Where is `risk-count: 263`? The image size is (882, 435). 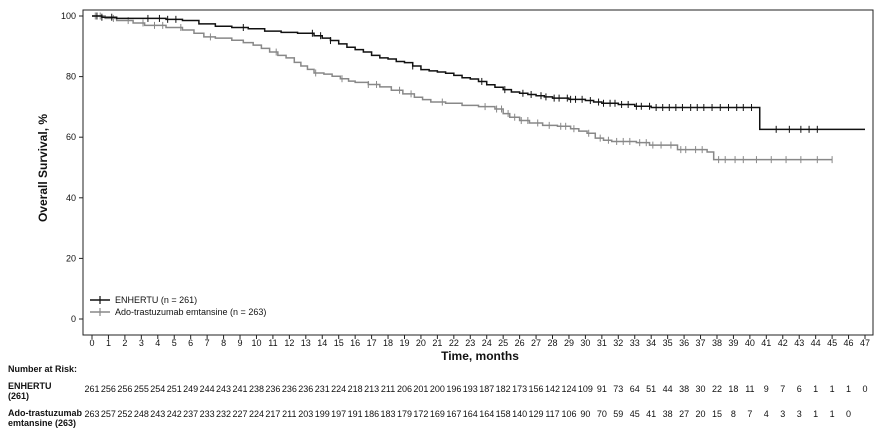
risk-count: 263 is located at coordinates (91, 414).